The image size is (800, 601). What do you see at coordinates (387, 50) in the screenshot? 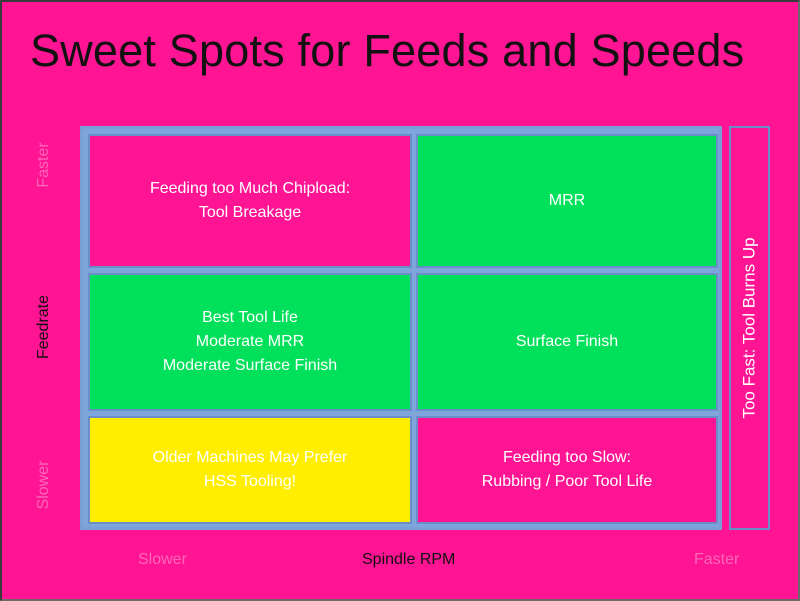
I see `slide-title: Sweet Spots for Feeds and Speeds` at bounding box center [387, 50].